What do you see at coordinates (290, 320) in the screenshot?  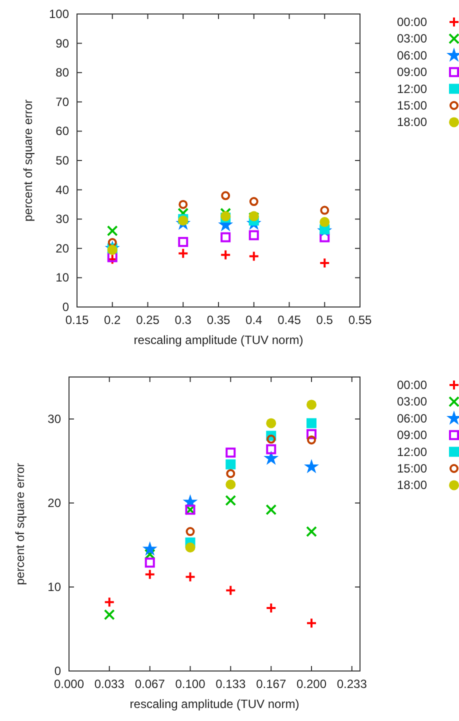 I see `x-tick-label: 0.45` at bounding box center [290, 320].